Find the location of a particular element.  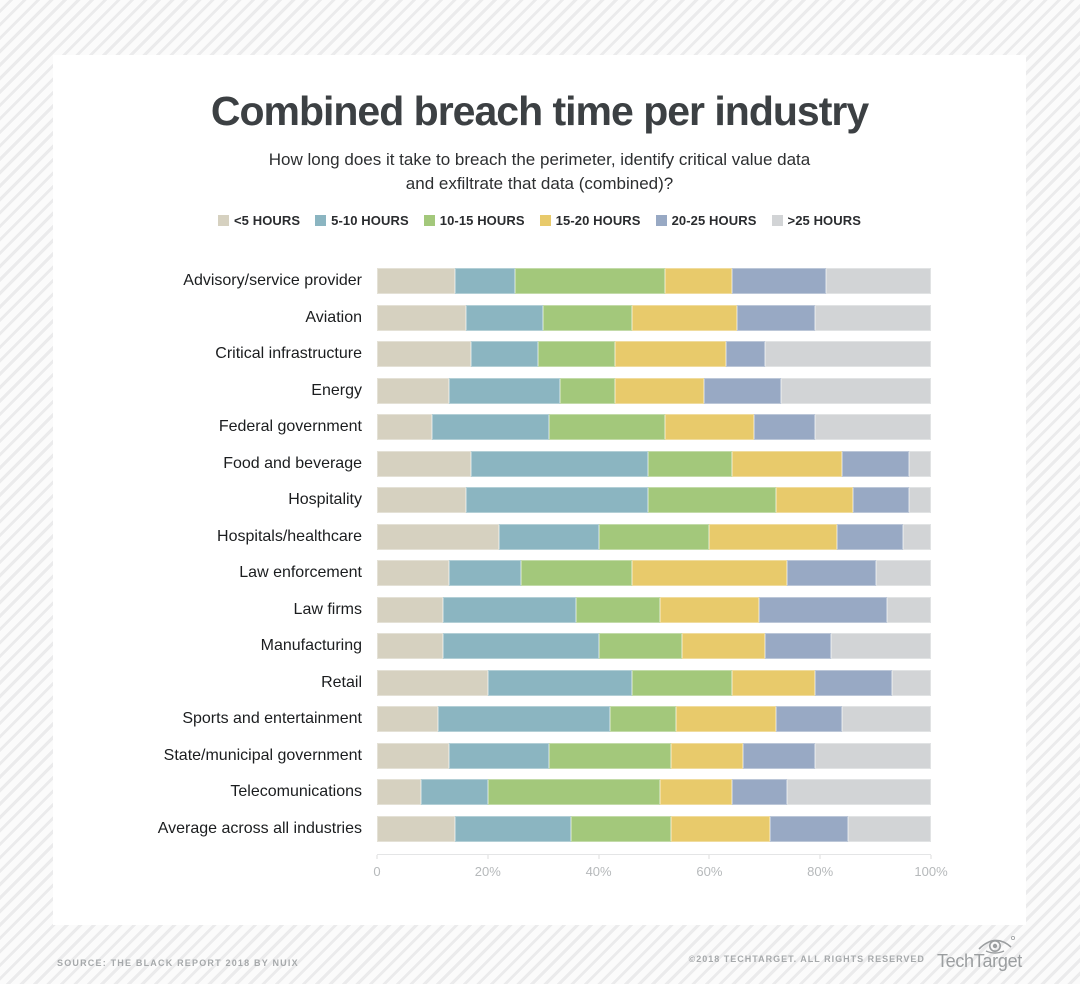

row-label: Aviation is located at coordinates (333, 317).